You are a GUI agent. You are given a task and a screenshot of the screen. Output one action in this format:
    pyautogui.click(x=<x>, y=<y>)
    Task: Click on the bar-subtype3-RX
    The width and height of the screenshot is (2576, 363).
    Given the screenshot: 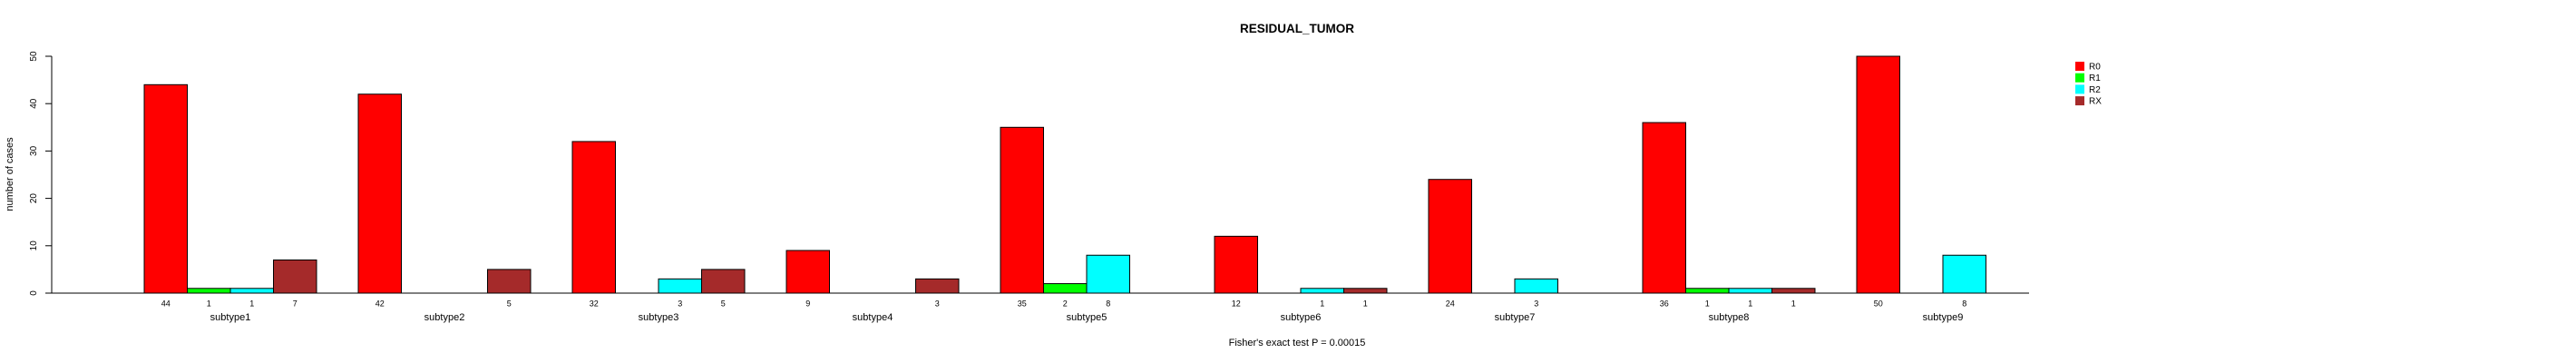 What is the action you would take?
    pyautogui.click(x=723, y=281)
    